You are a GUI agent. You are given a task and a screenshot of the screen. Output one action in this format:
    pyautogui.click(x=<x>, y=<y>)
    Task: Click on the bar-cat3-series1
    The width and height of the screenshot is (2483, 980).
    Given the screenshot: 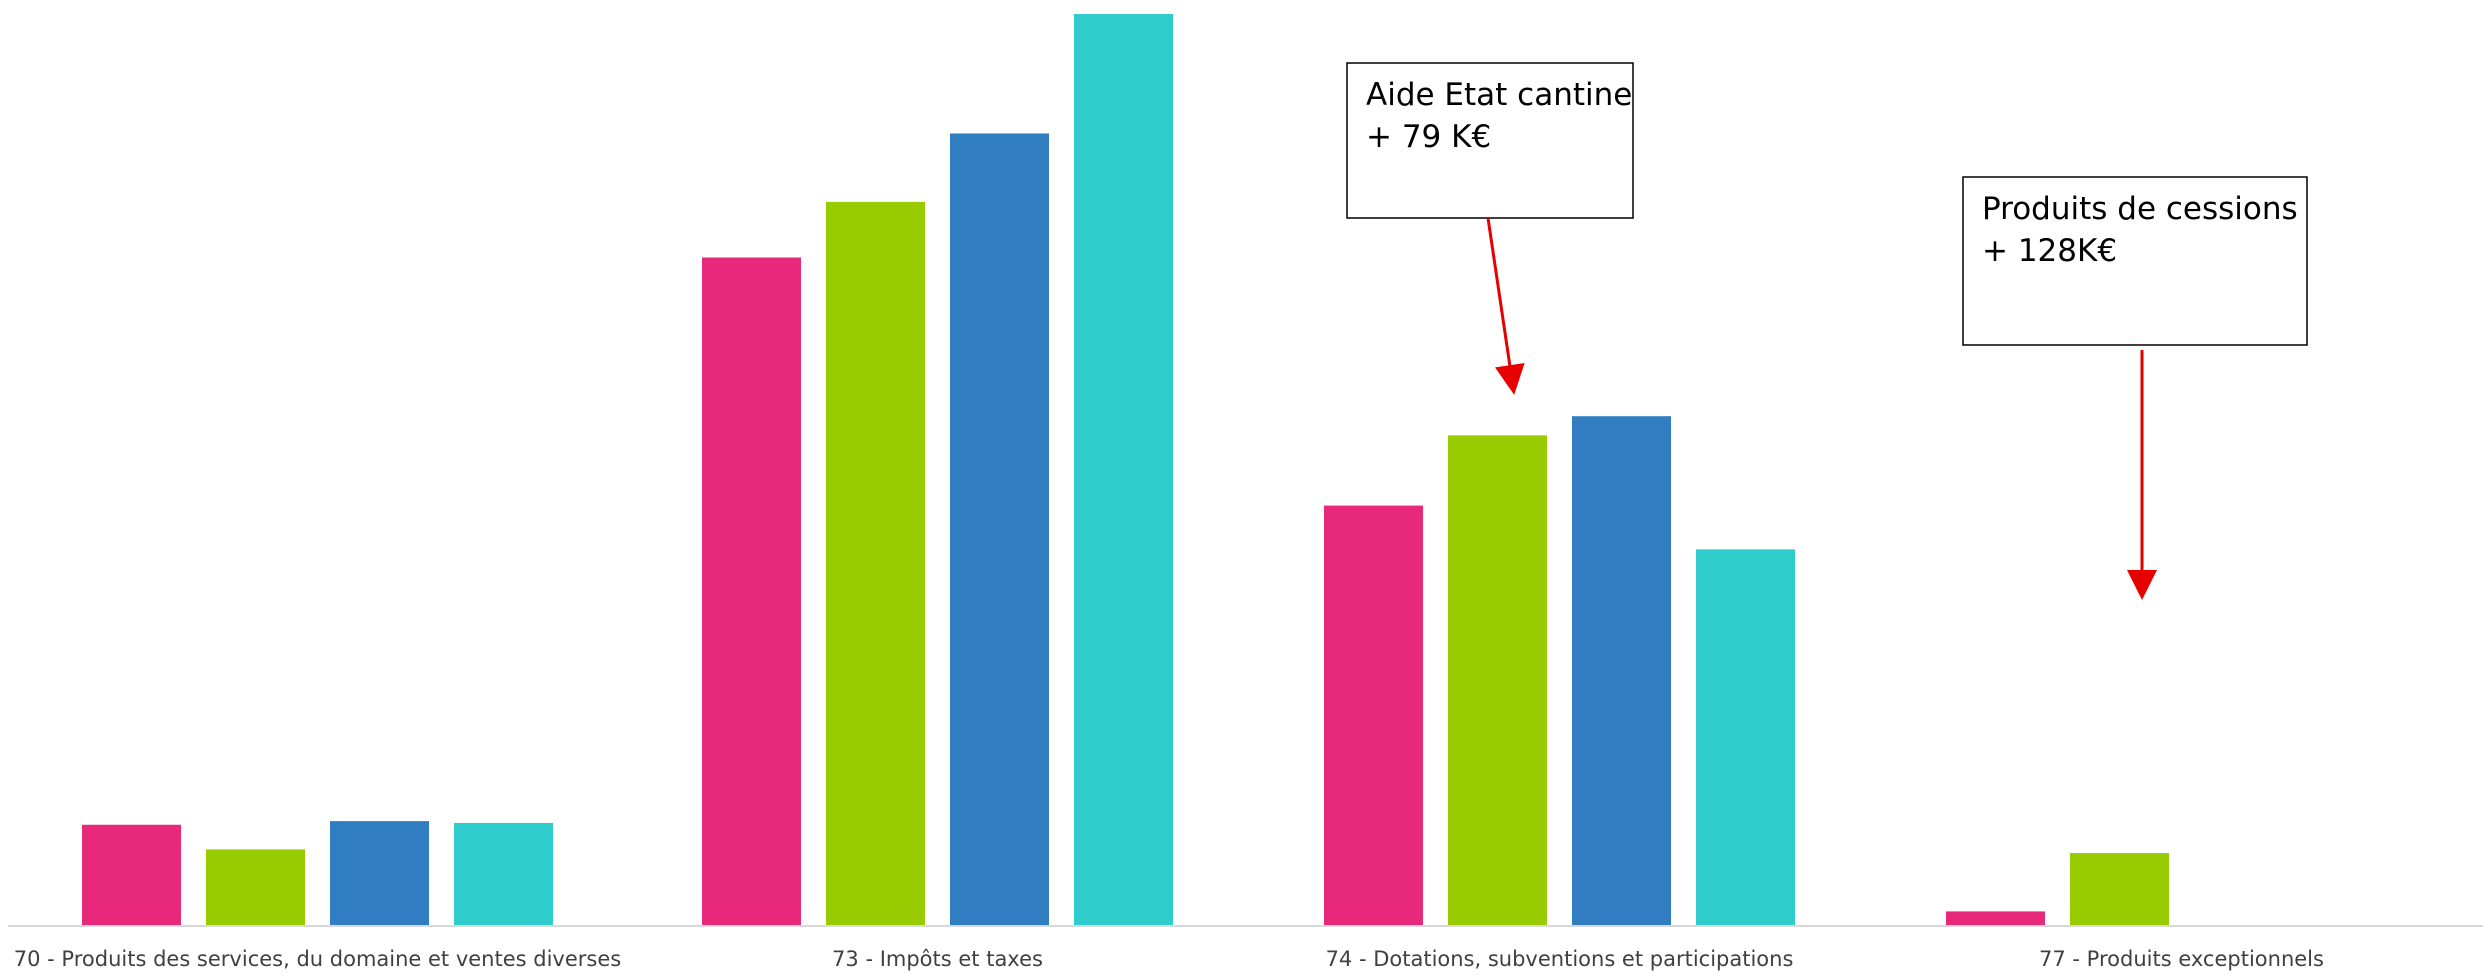 What is the action you would take?
    pyautogui.click(x=2119, y=889)
    